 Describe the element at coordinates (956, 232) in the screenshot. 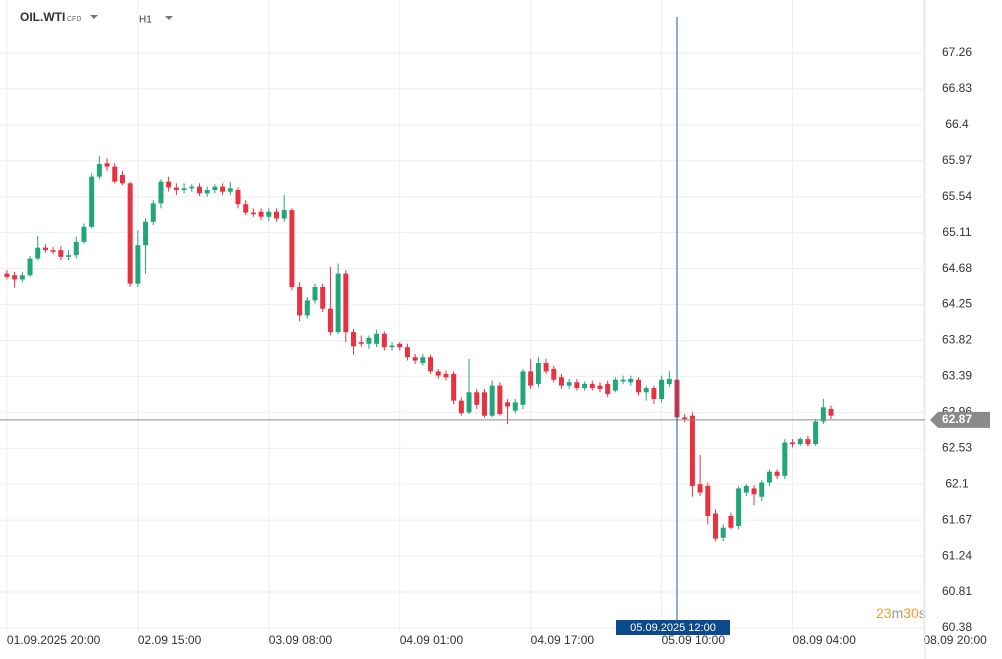

I see `y-tick-label: 65.11` at that location.